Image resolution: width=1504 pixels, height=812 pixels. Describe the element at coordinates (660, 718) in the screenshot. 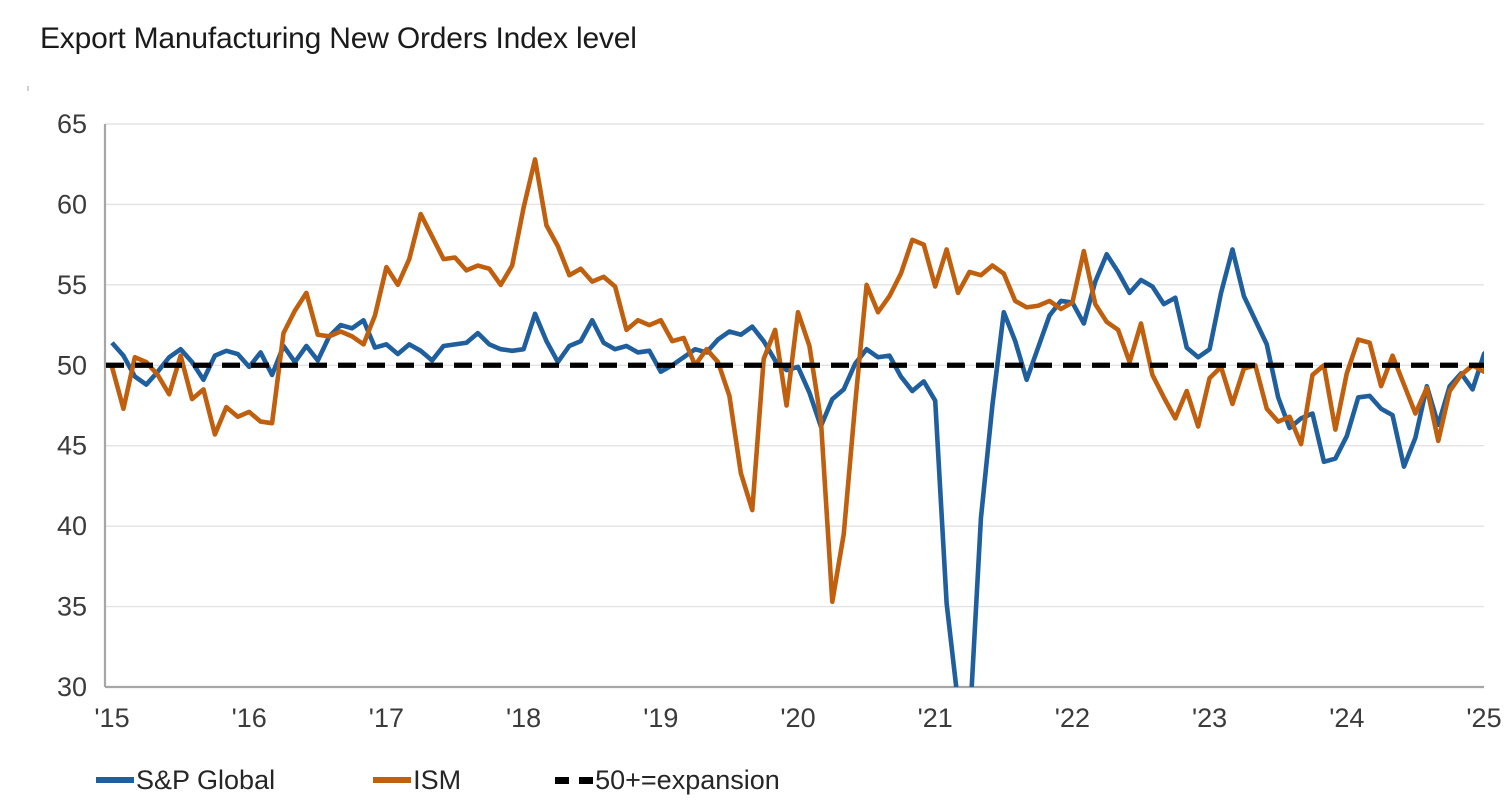

I see `x-axis-tick-label: '19` at that location.